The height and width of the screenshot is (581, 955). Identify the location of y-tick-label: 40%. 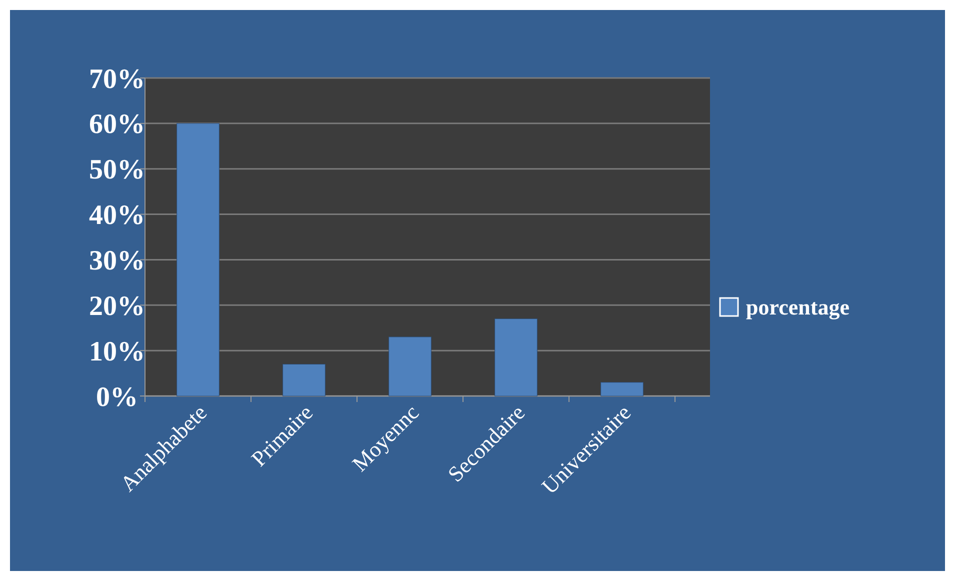
(117, 216).